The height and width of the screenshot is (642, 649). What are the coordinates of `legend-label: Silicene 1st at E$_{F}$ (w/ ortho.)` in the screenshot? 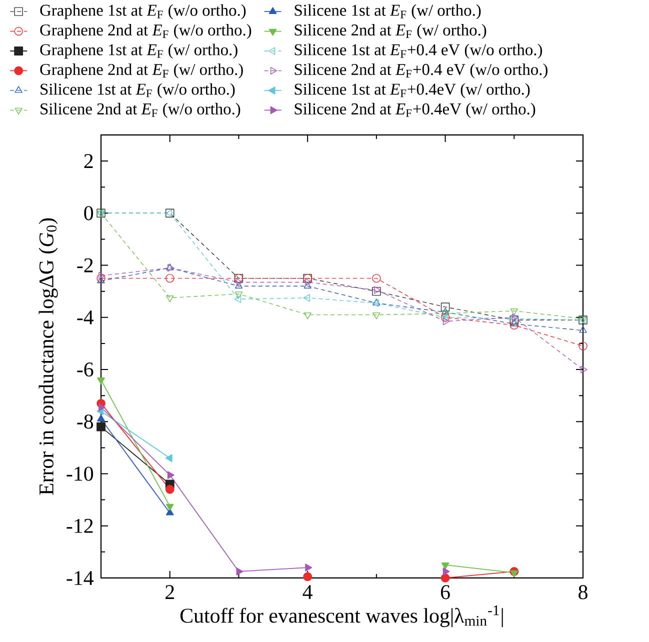 It's located at (387, 12).